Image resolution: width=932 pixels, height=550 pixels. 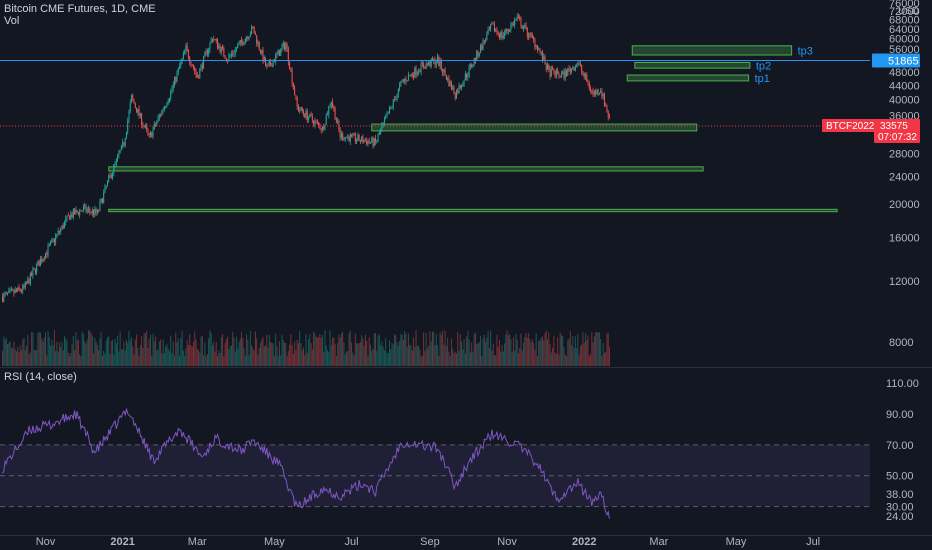 What do you see at coordinates (904, 86) in the screenshot?
I see `price-tick-label: 44000` at bounding box center [904, 86].